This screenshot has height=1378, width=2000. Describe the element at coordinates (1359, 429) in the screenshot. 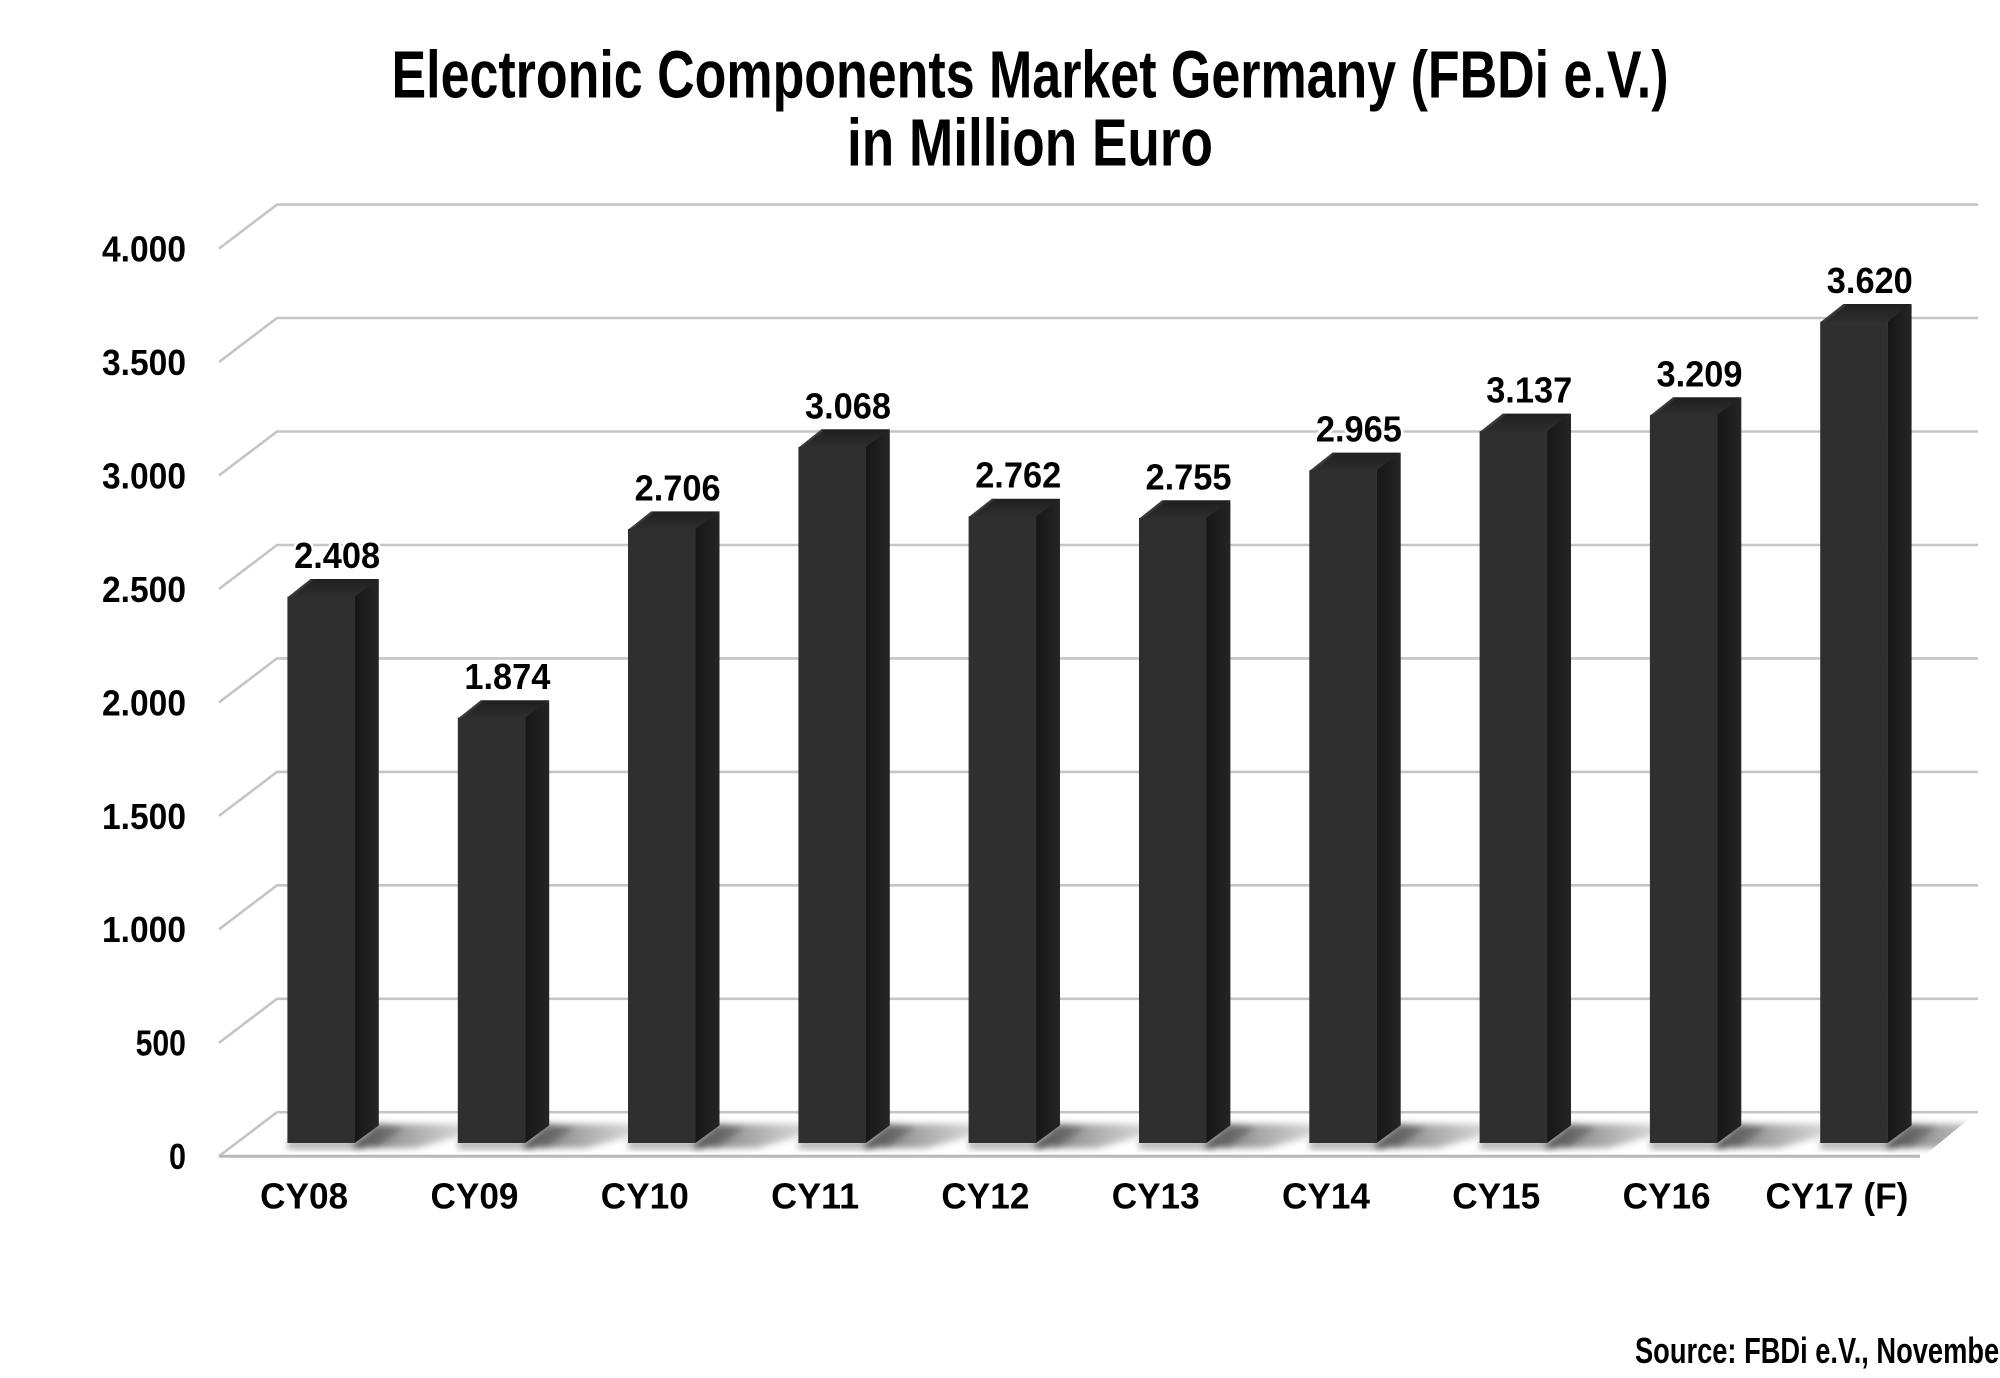

I see `svg-text: 2.965` at that location.